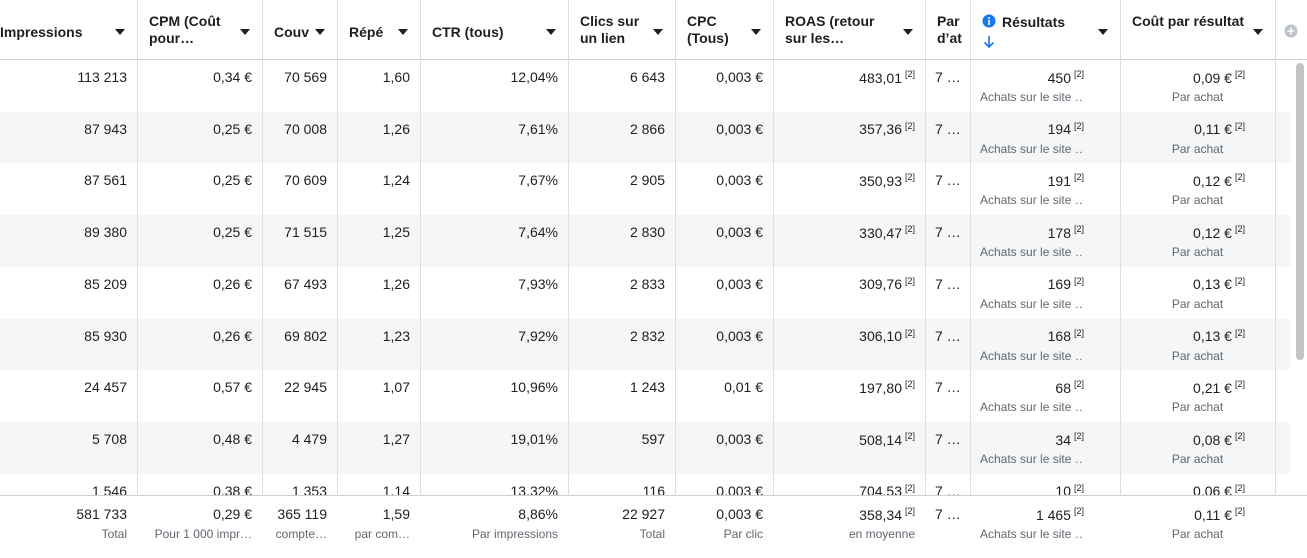 This screenshot has width=1307, height=558. I want to click on value-text: 70 569, so click(305, 77).